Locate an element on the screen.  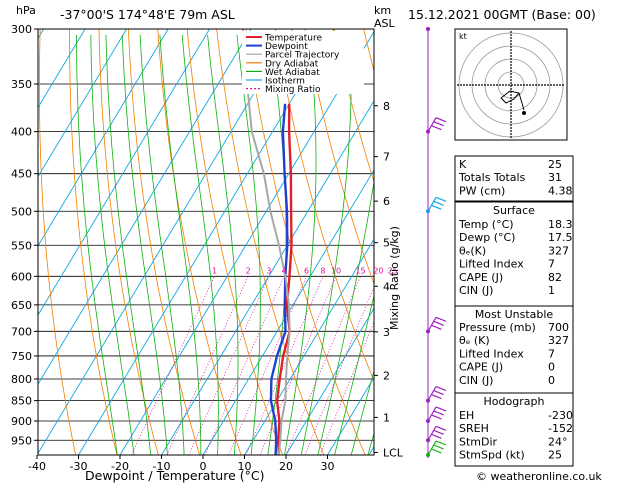
surface-title: Surface is located at coordinates (514, 210).